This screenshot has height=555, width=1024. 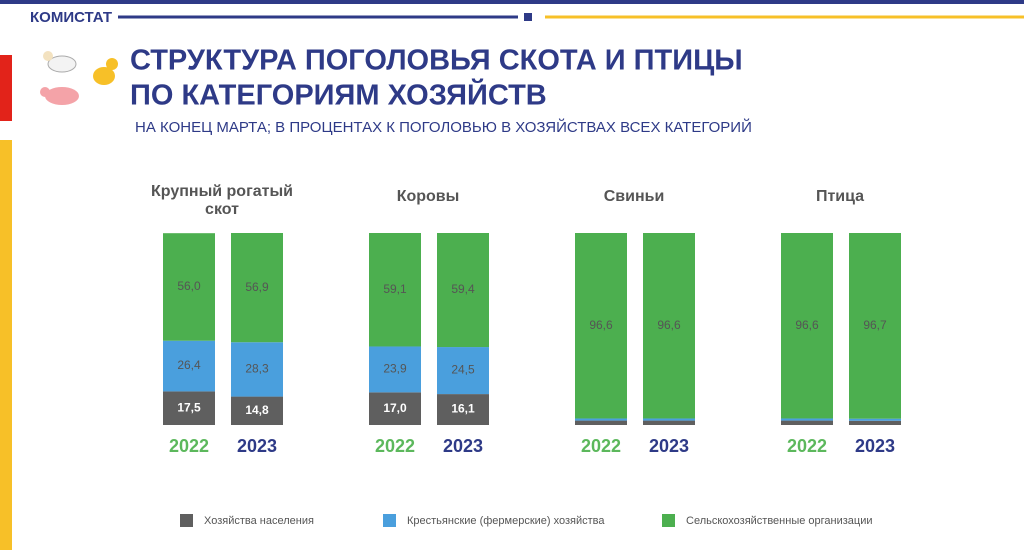 I want to click on value-label: 14,8, so click(x=257, y=410).